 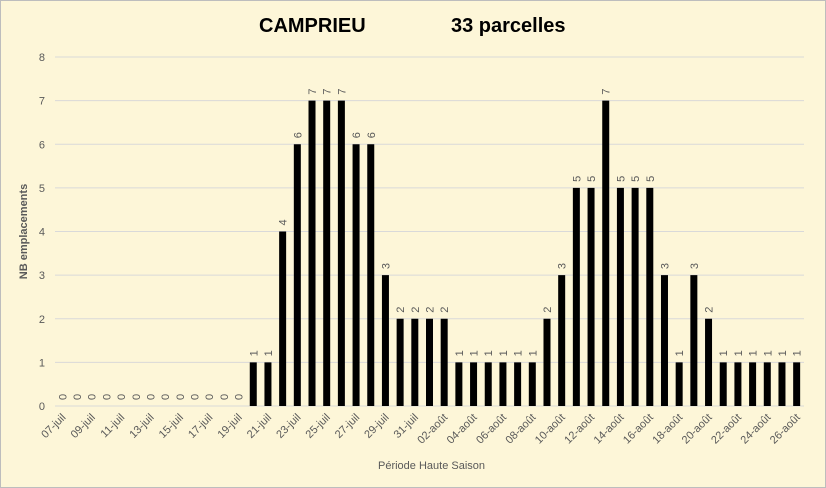 What do you see at coordinates (491, 429) in the screenshot?
I see `x-tick-label: 06-août` at bounding box center [491, 429].